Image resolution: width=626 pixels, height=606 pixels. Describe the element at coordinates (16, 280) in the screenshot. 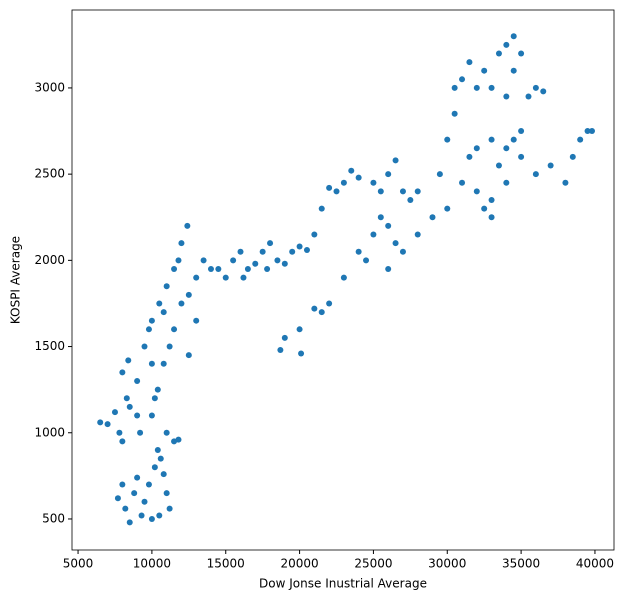

I see `y-axis-label: KOSPI Average` at that location.